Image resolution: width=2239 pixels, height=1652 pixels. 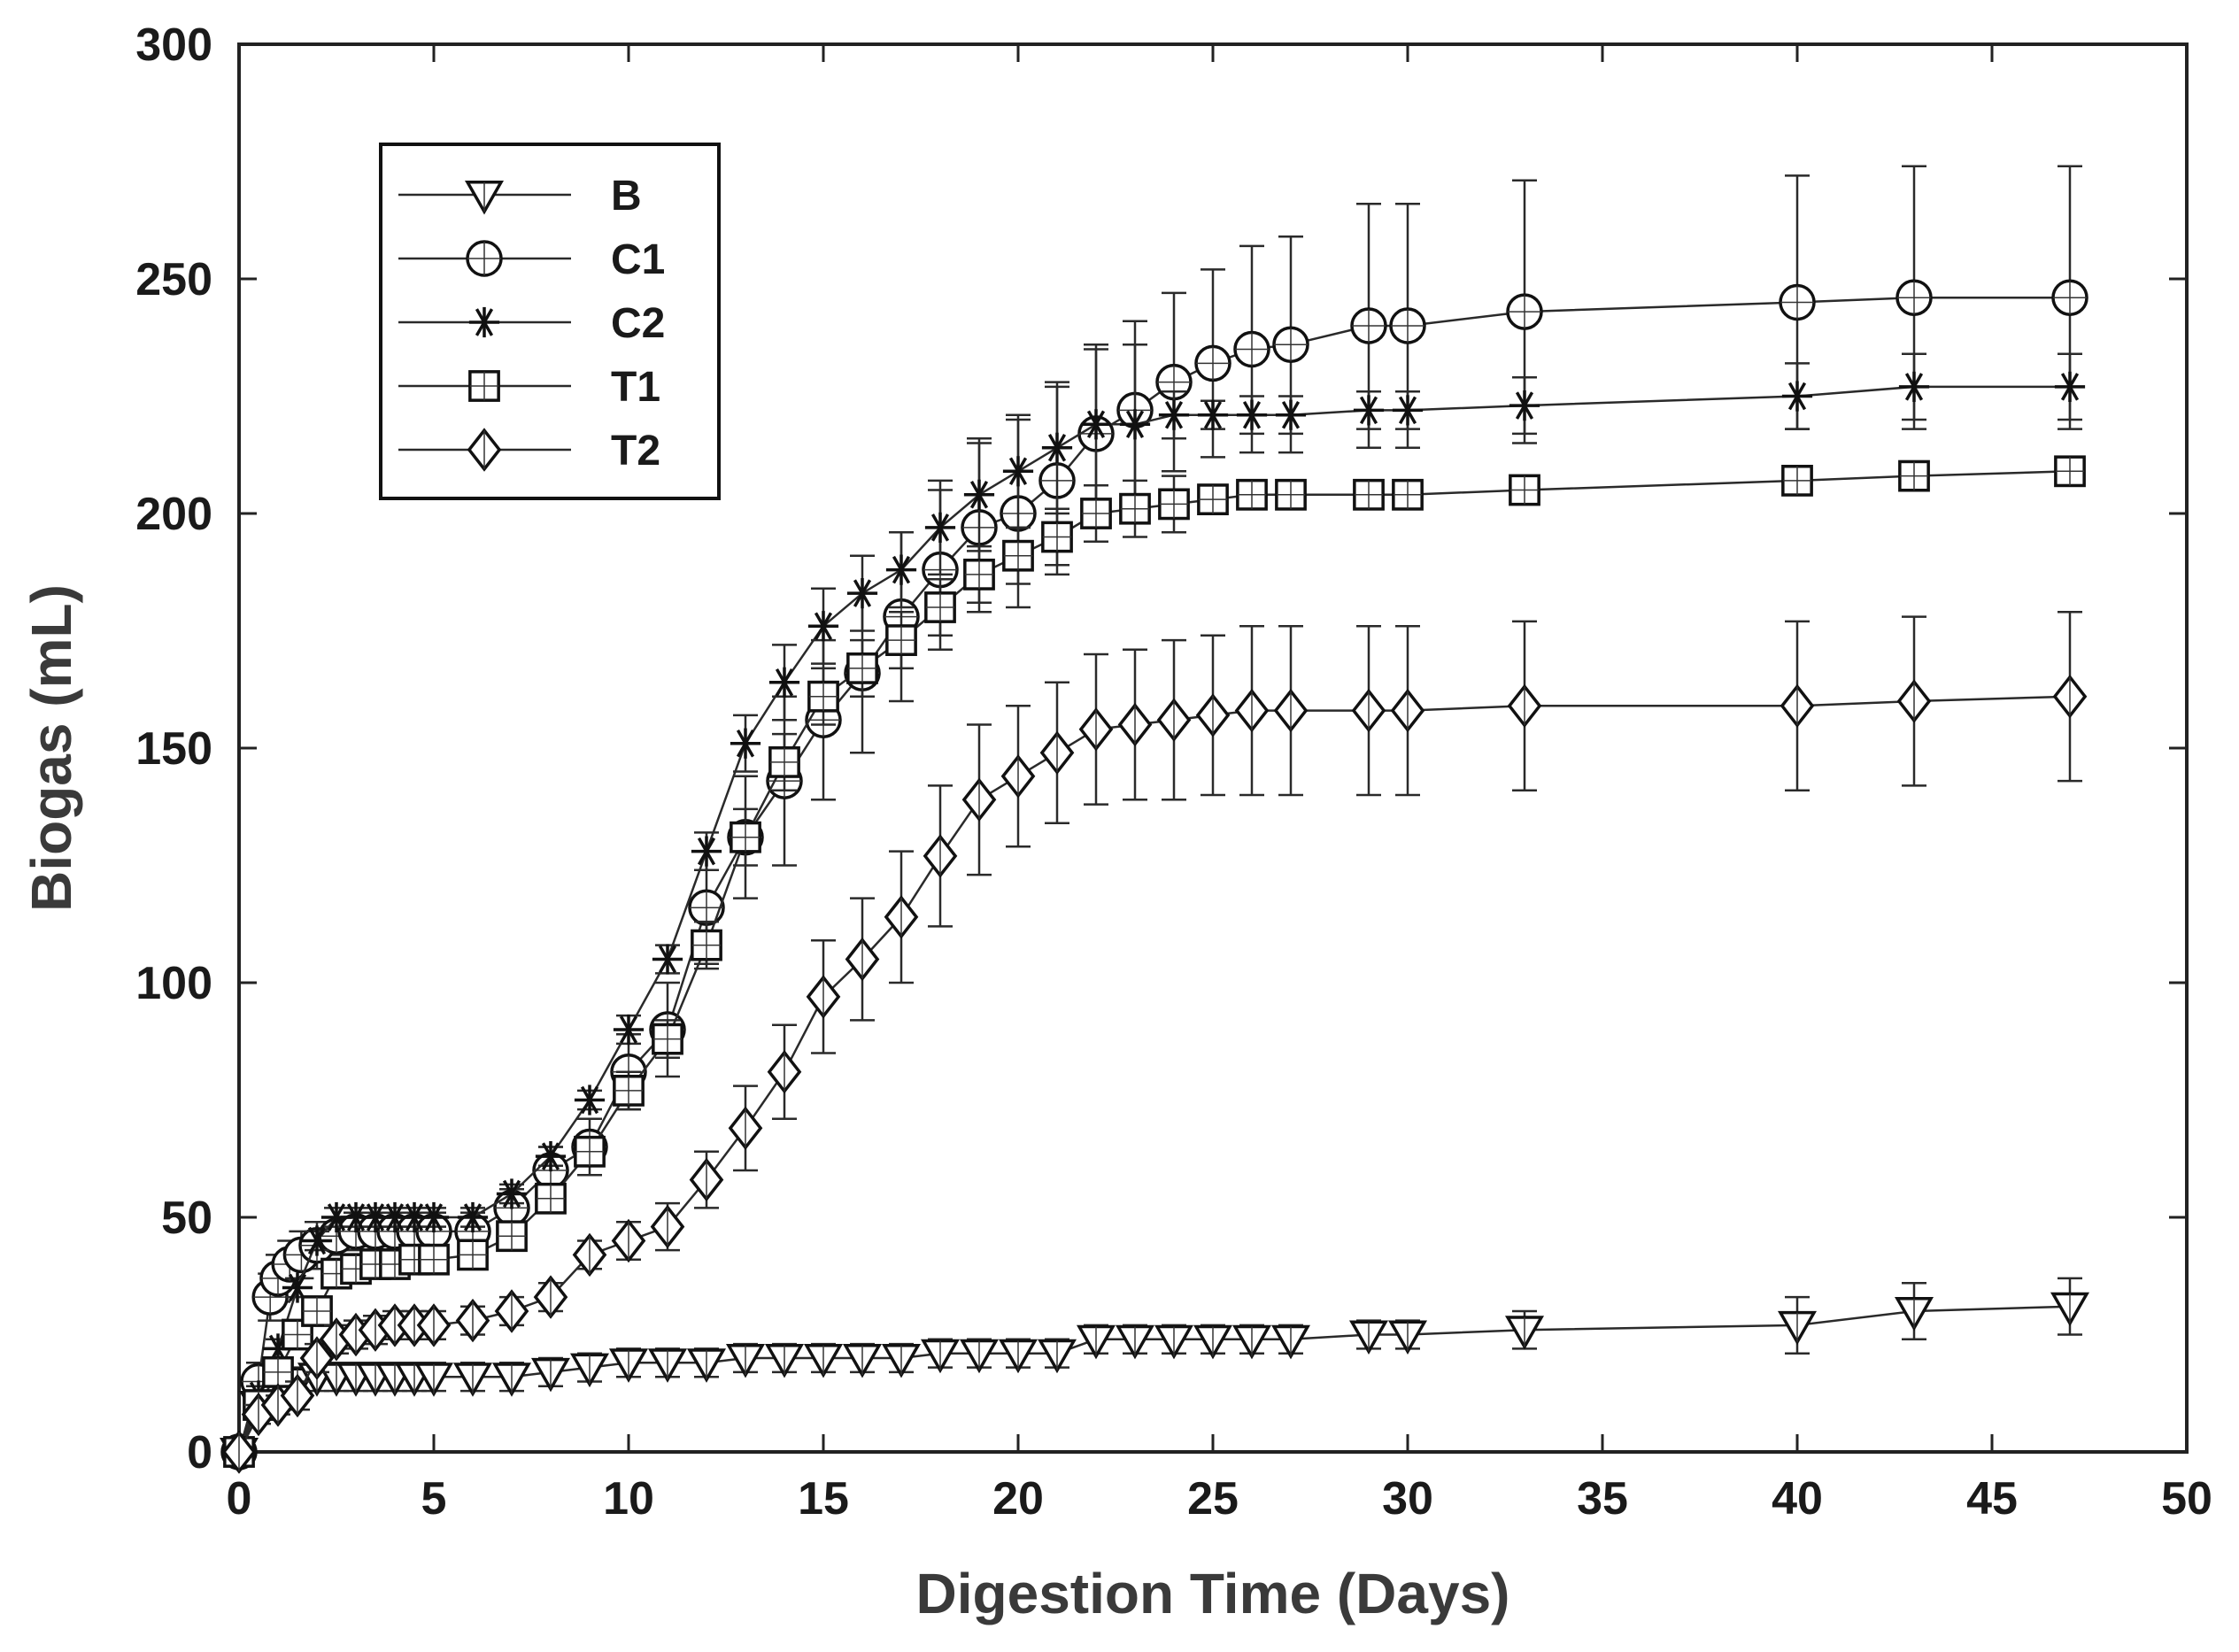 What do you see at coordinates (173, 45) in the screenshot?
I see `y-tick-label: 300` at bounding box center [173, 45].